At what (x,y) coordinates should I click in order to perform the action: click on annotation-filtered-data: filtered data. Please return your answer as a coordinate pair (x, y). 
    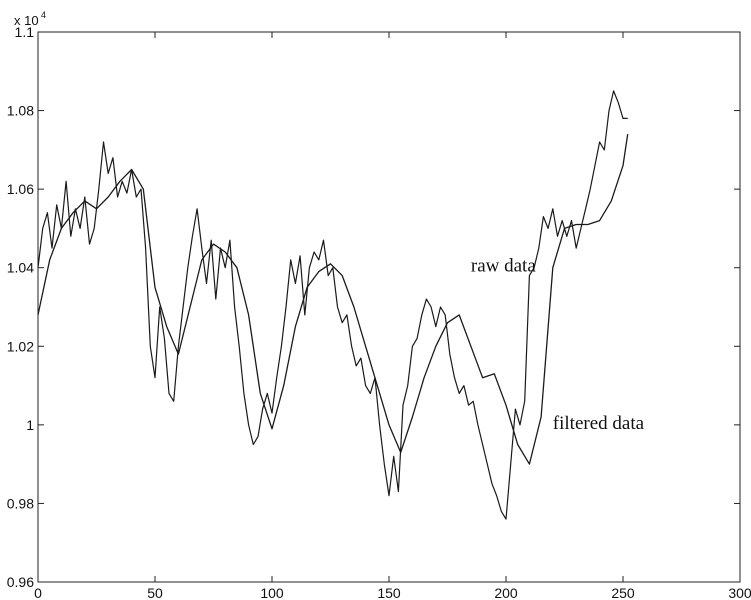
    Looking at the image, I should click on (599, 423).